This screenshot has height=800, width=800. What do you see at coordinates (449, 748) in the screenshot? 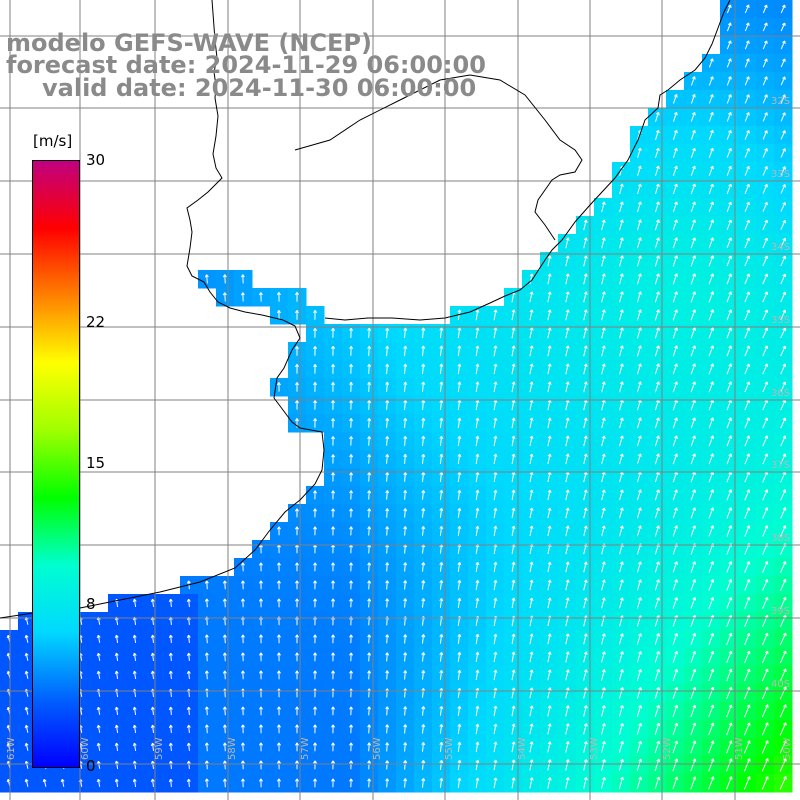
I see `longitude-label: 55W` at bounding box center [449, 748].